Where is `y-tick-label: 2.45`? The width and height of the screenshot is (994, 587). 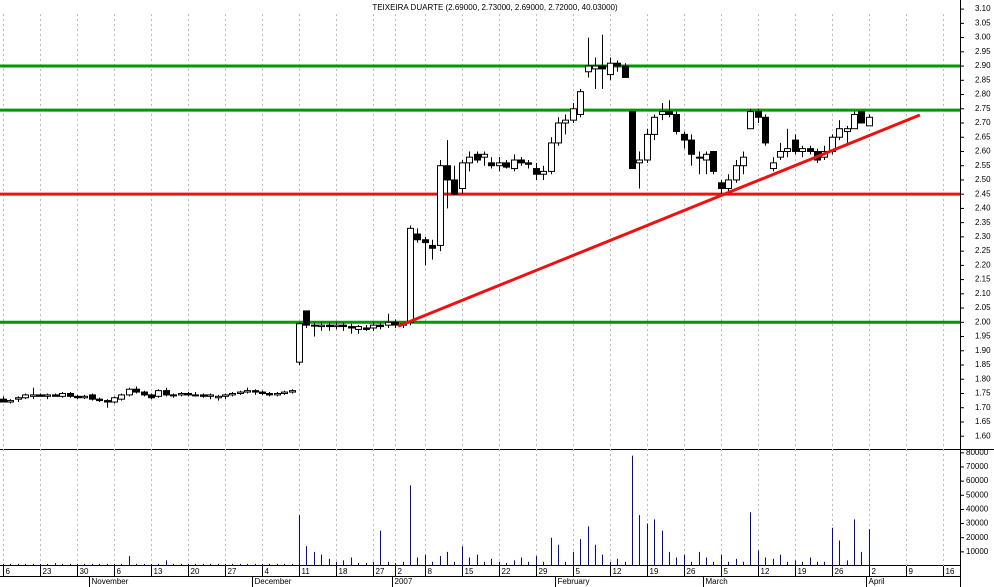
y-tick-label: 2.45 is located at coordinates (983, 193).